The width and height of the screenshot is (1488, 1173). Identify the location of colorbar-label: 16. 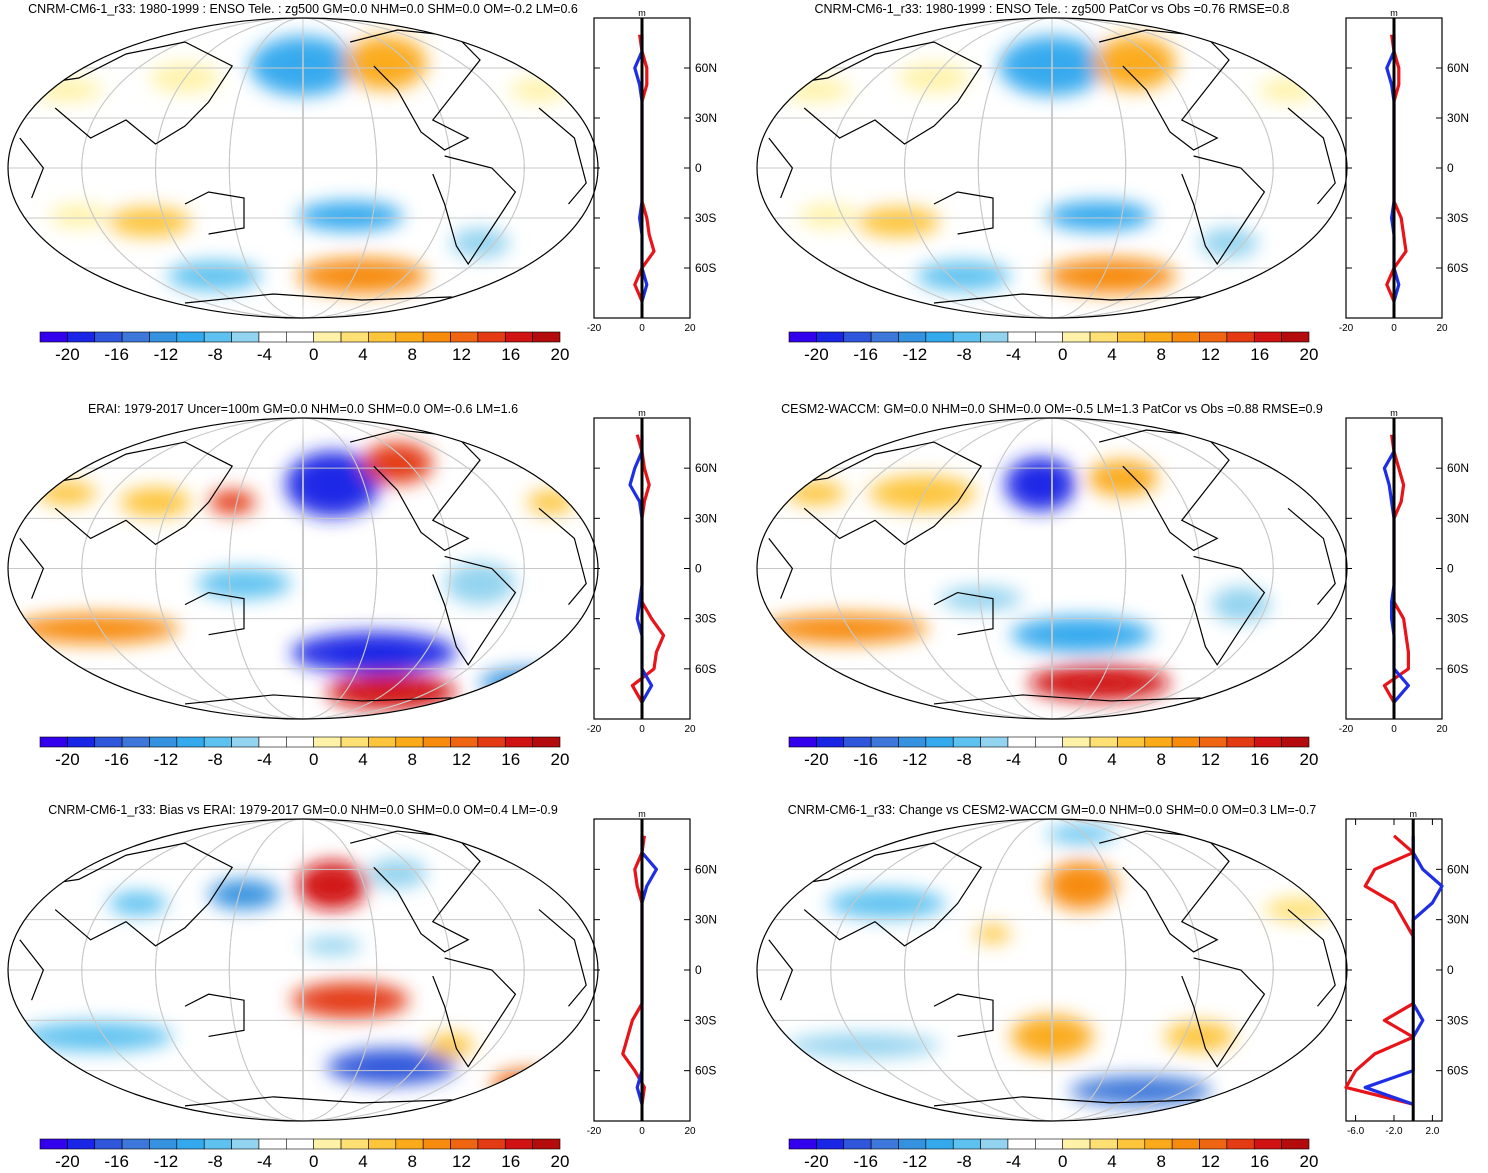
(1259, 354).